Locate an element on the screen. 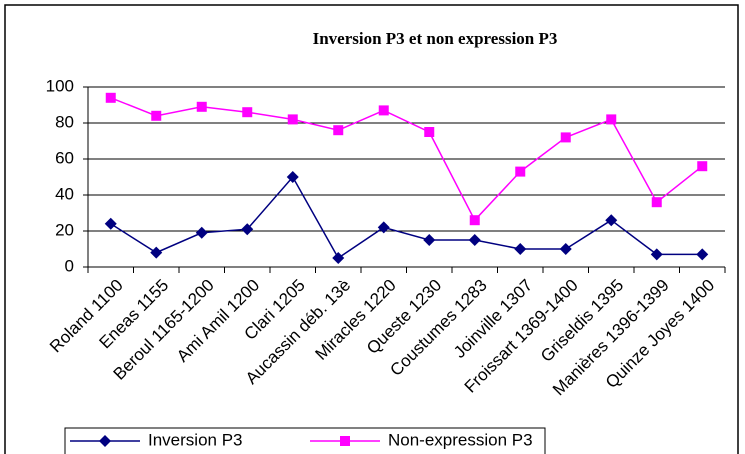 Image resolution: width=745 pixels, height=454 pixels. legend-label: Inversion P3 is located at coordinates (195, 439).